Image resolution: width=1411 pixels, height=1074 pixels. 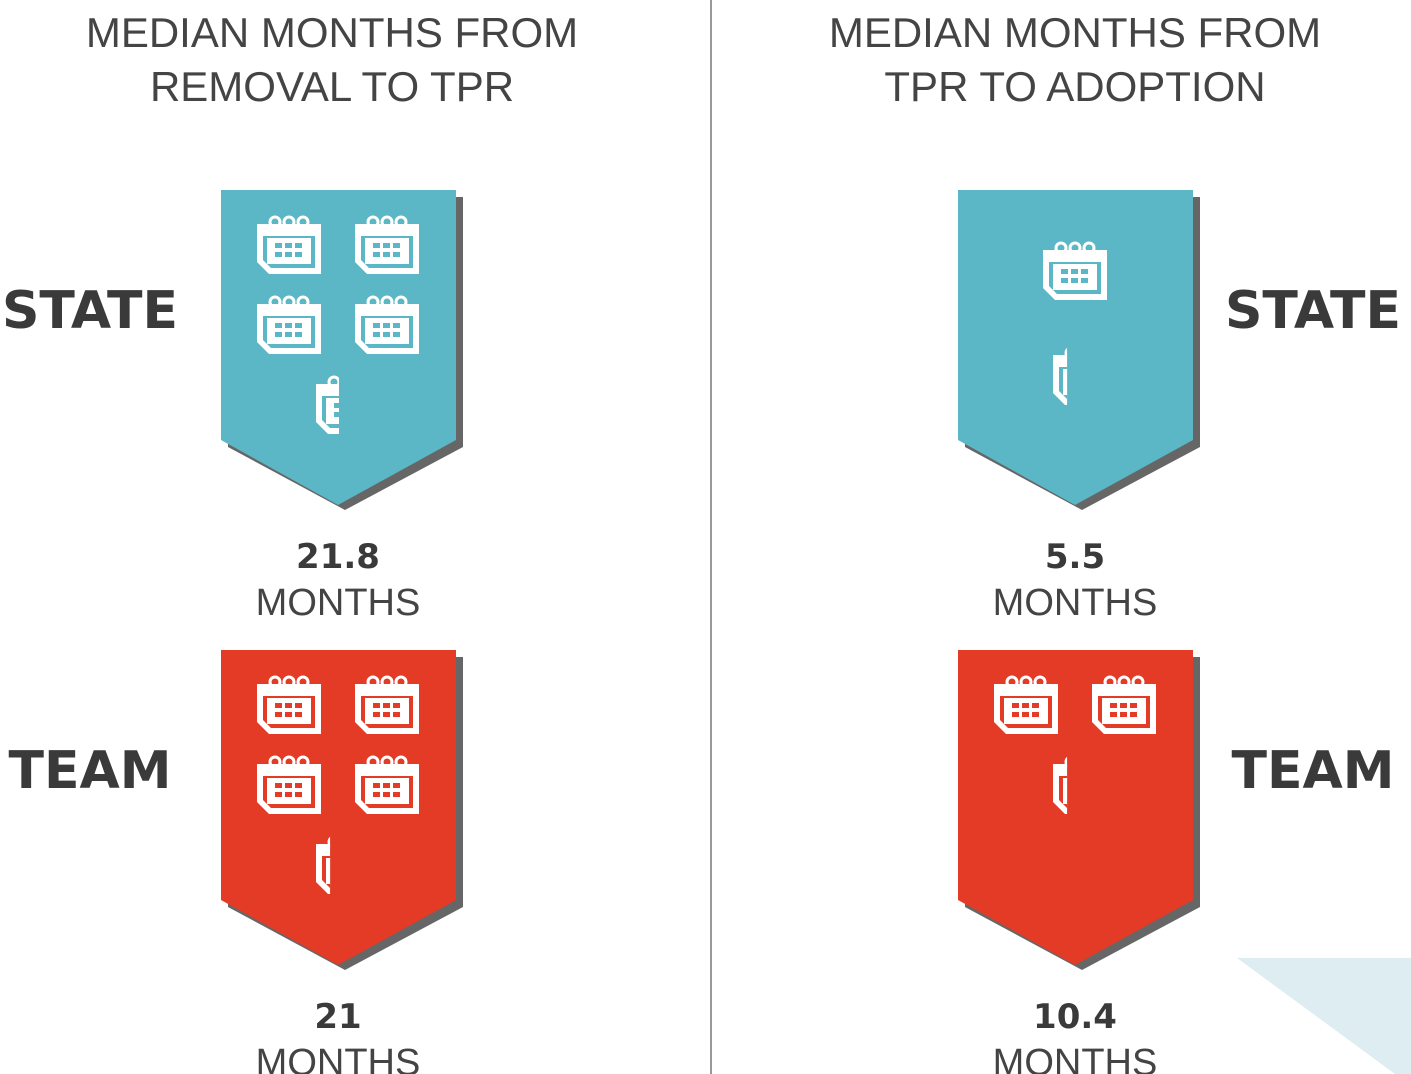 I want to click on value: 21, so click(x=337, y=1017).